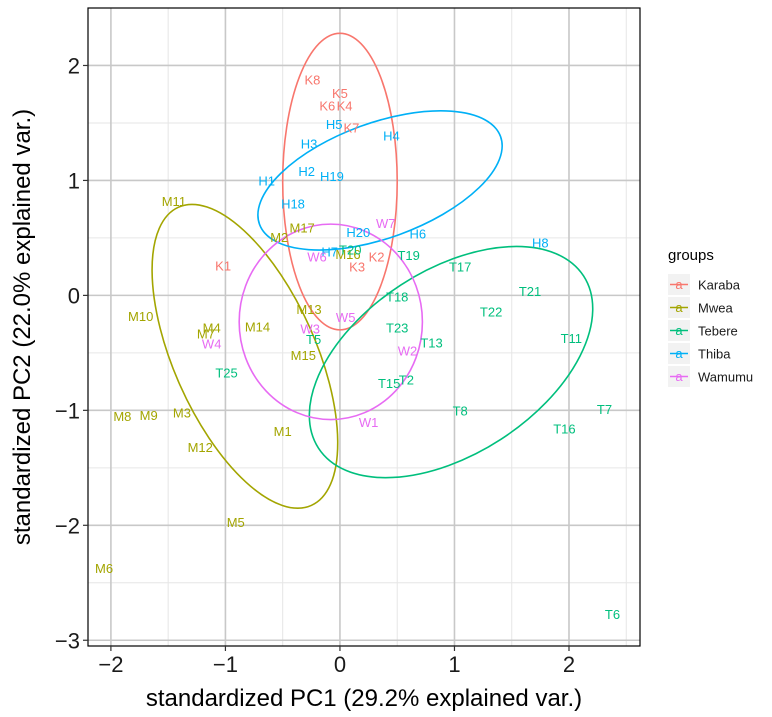  What do you see at coordinates (340, 664) in the screenshot?
I see `x-tick-label: 0` at bounding box center [340, 664].